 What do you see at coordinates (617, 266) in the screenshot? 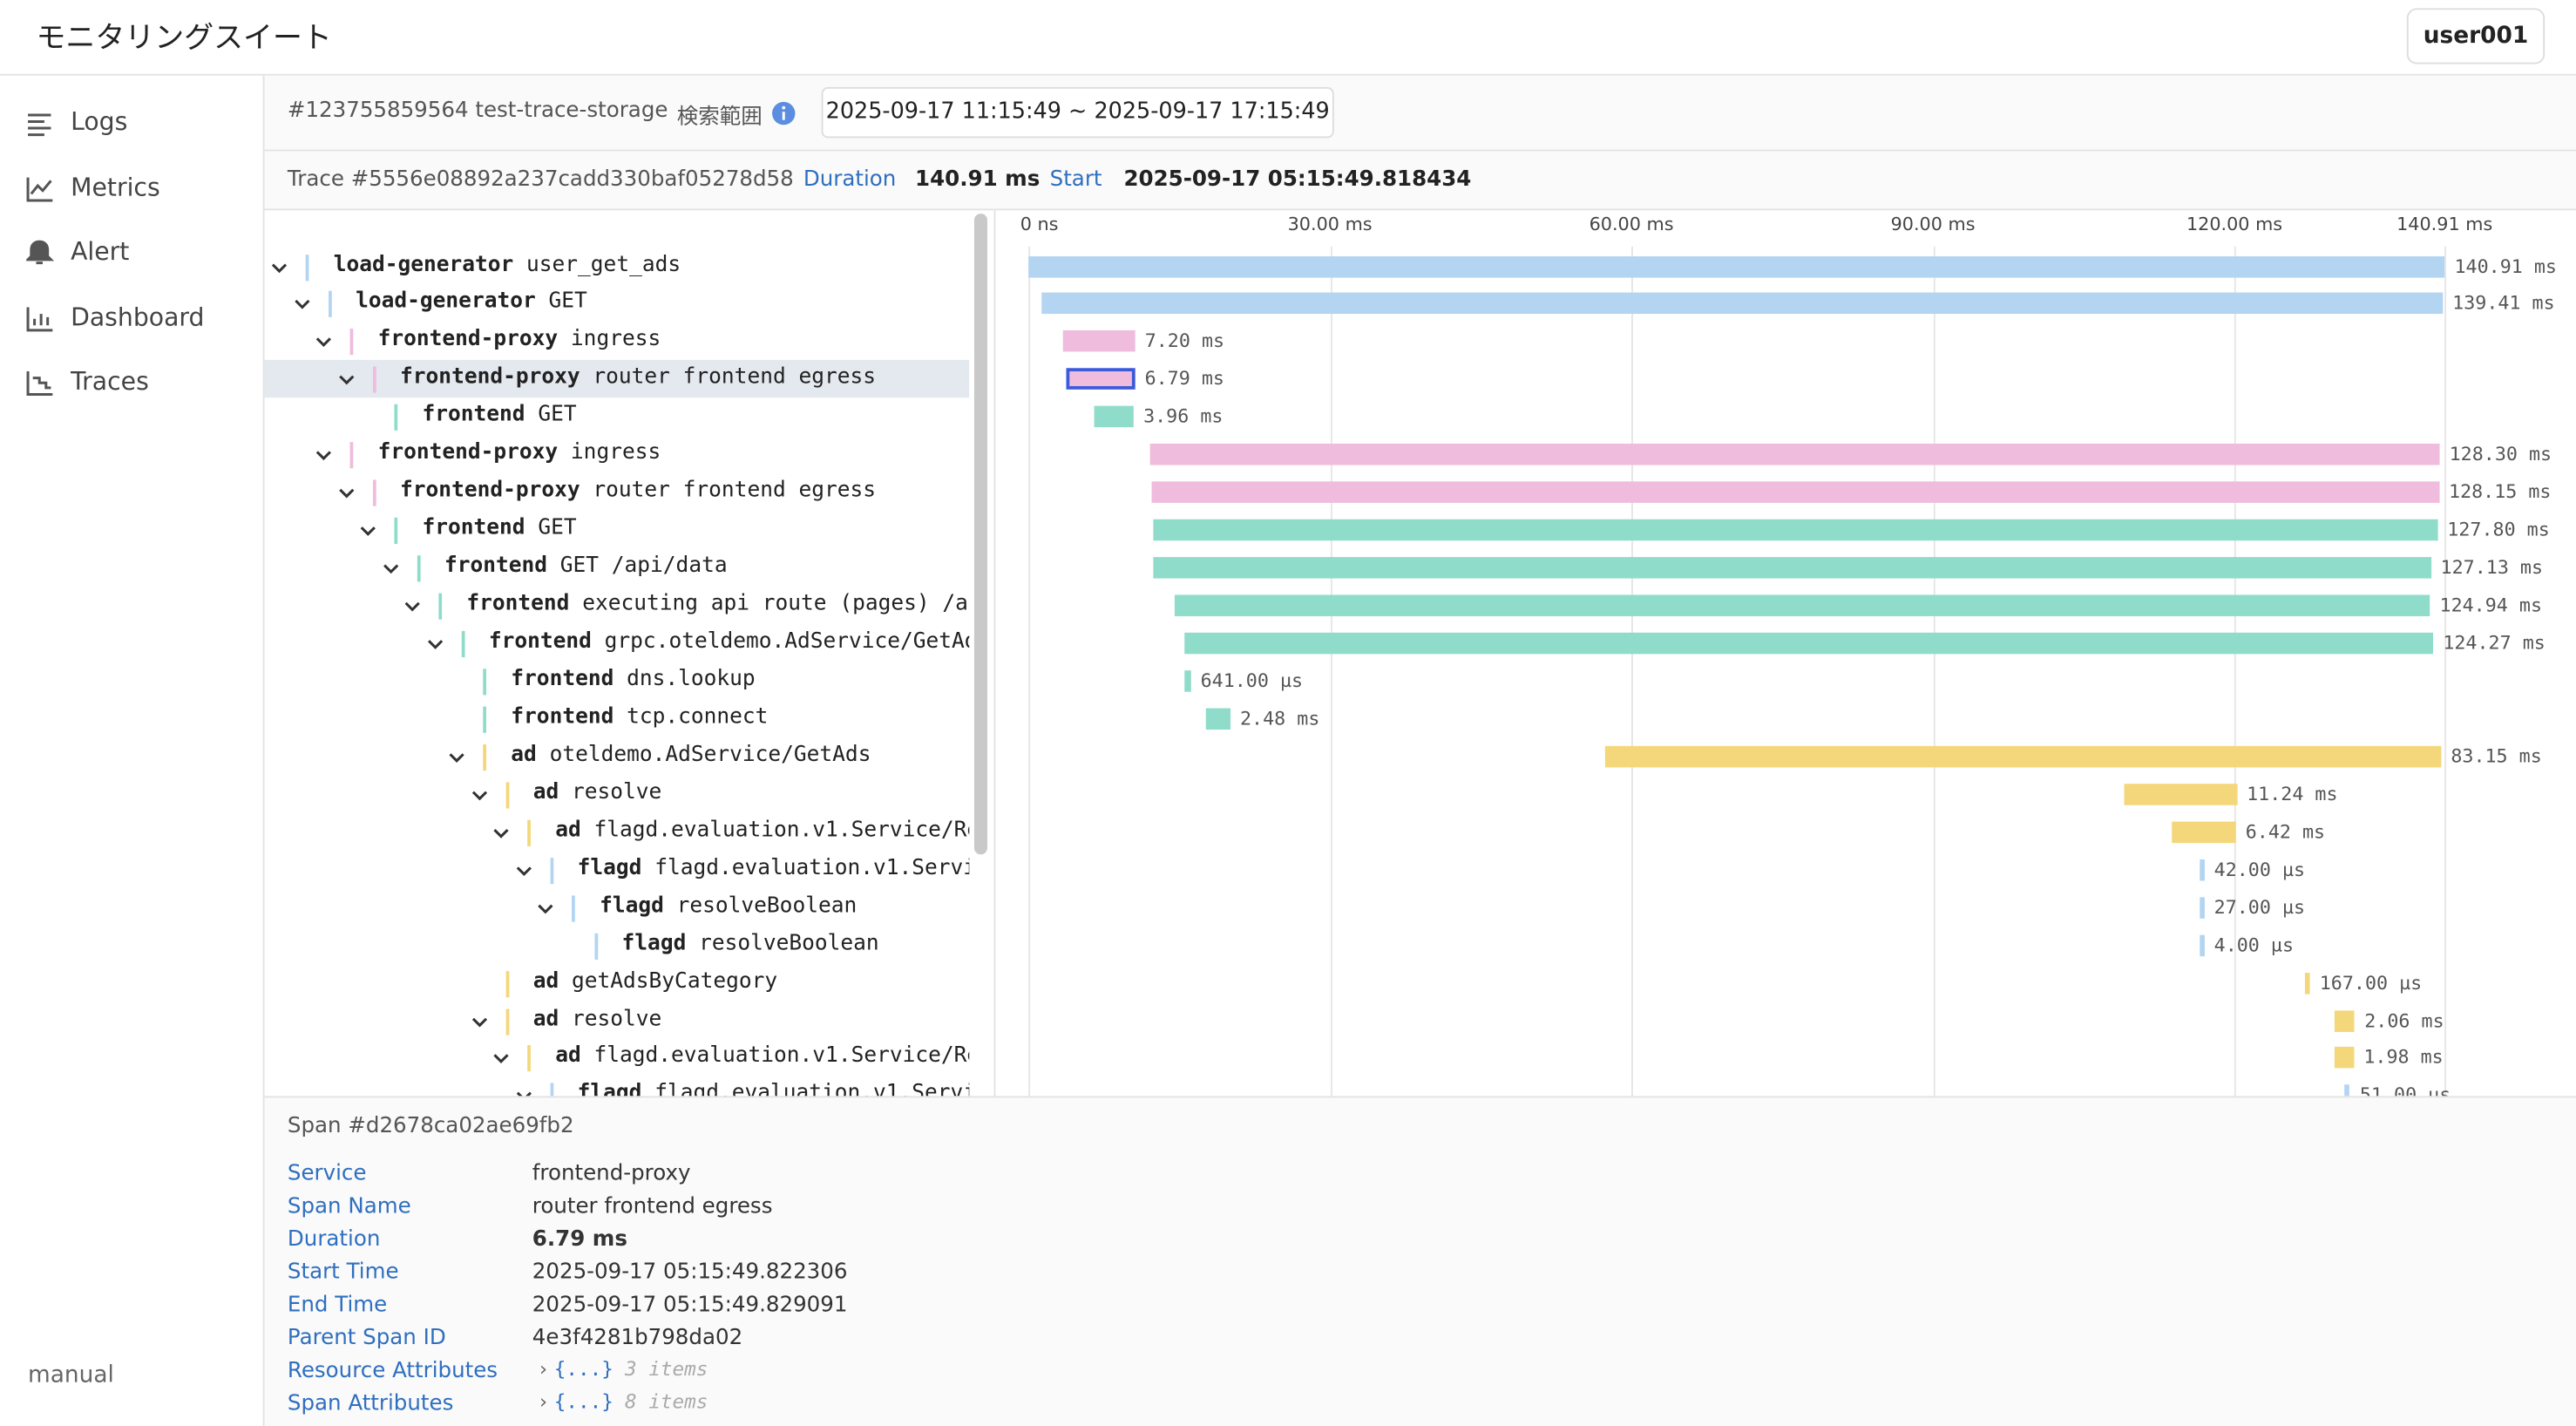
I see `span-row: load-generator user_get_ads` at bounding box center [617, 266].